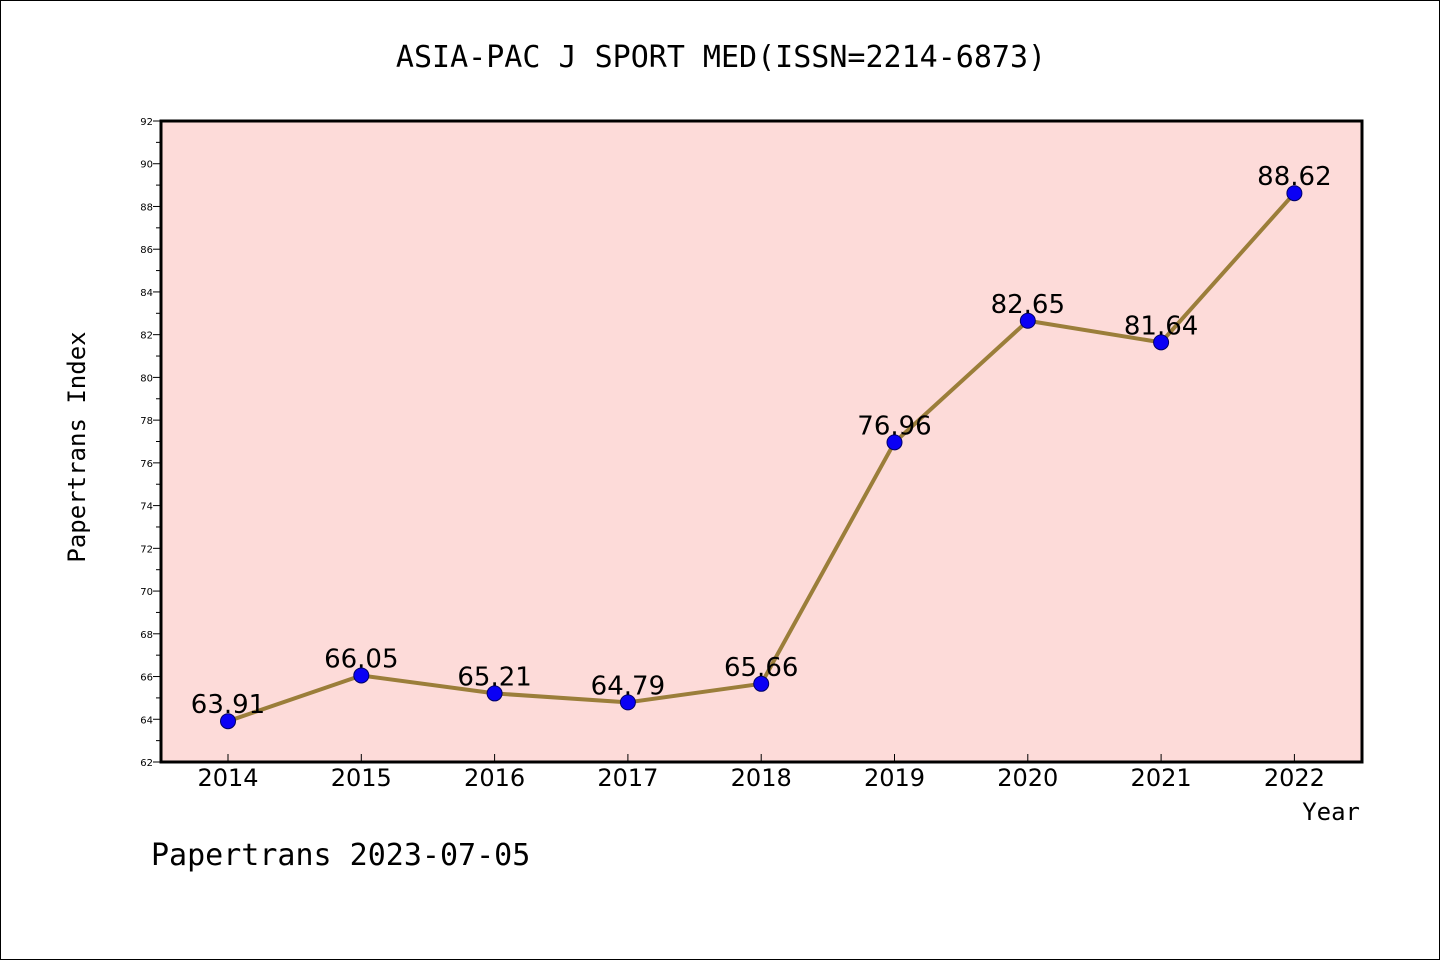 The width and height of the screenshot is (1440, 961). I want to click on data-label: 63.91, so click(228, 705).